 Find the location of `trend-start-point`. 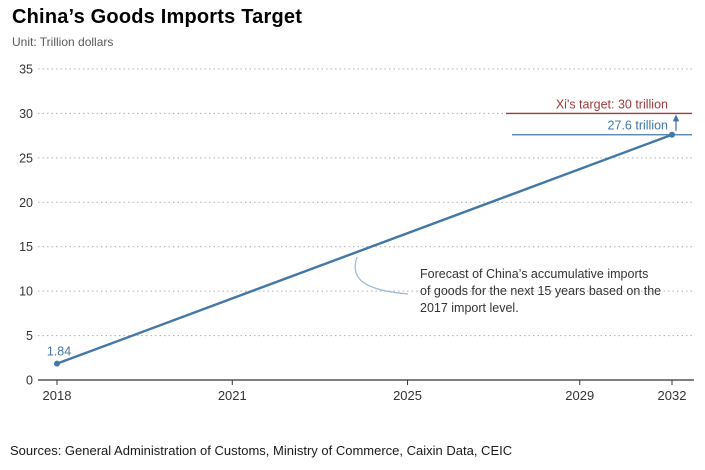

trend-start-point is located at coordinates (57, 363).